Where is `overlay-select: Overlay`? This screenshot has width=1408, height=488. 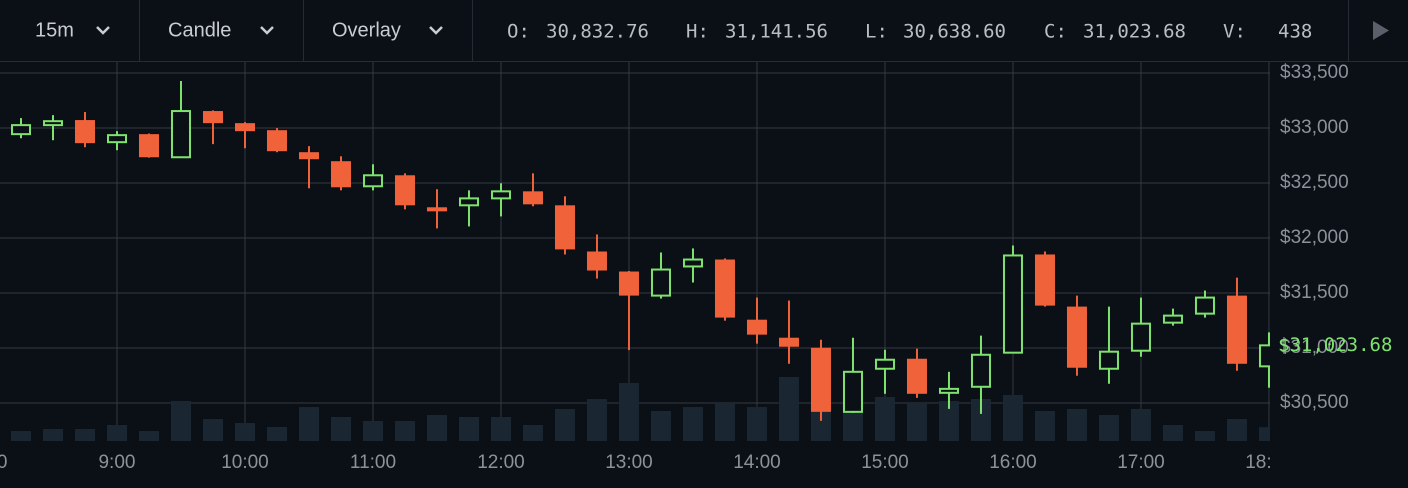 overlay-select: Overlay is located at coordinates (366, 30).